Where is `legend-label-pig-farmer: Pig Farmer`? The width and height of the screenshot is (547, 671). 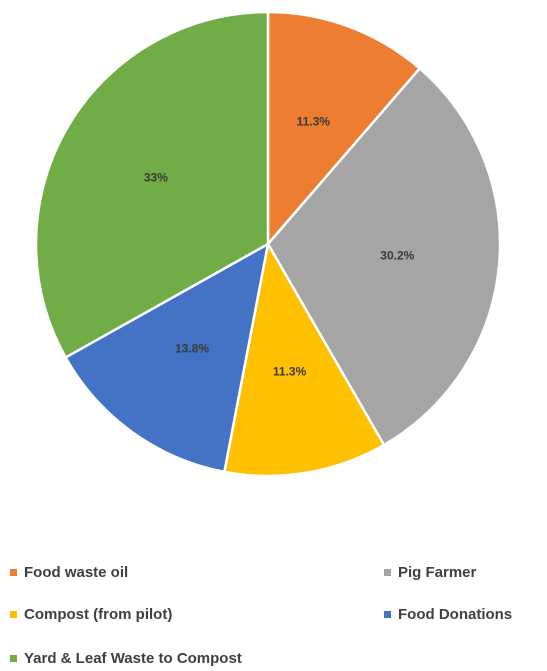 legend-label-pig-farmer: Pig Farmer is located at coordinates (437, 572).